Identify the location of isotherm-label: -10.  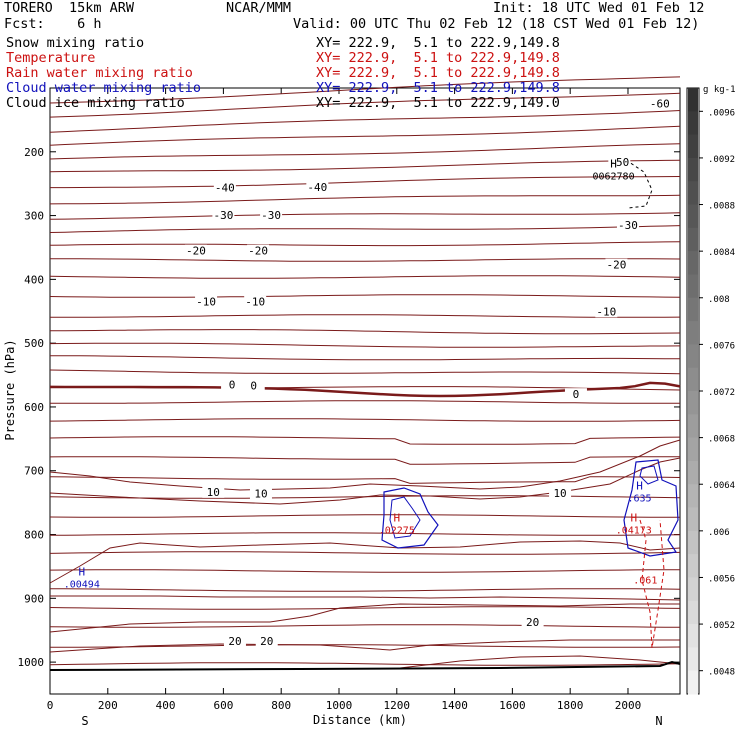
(606, 311).